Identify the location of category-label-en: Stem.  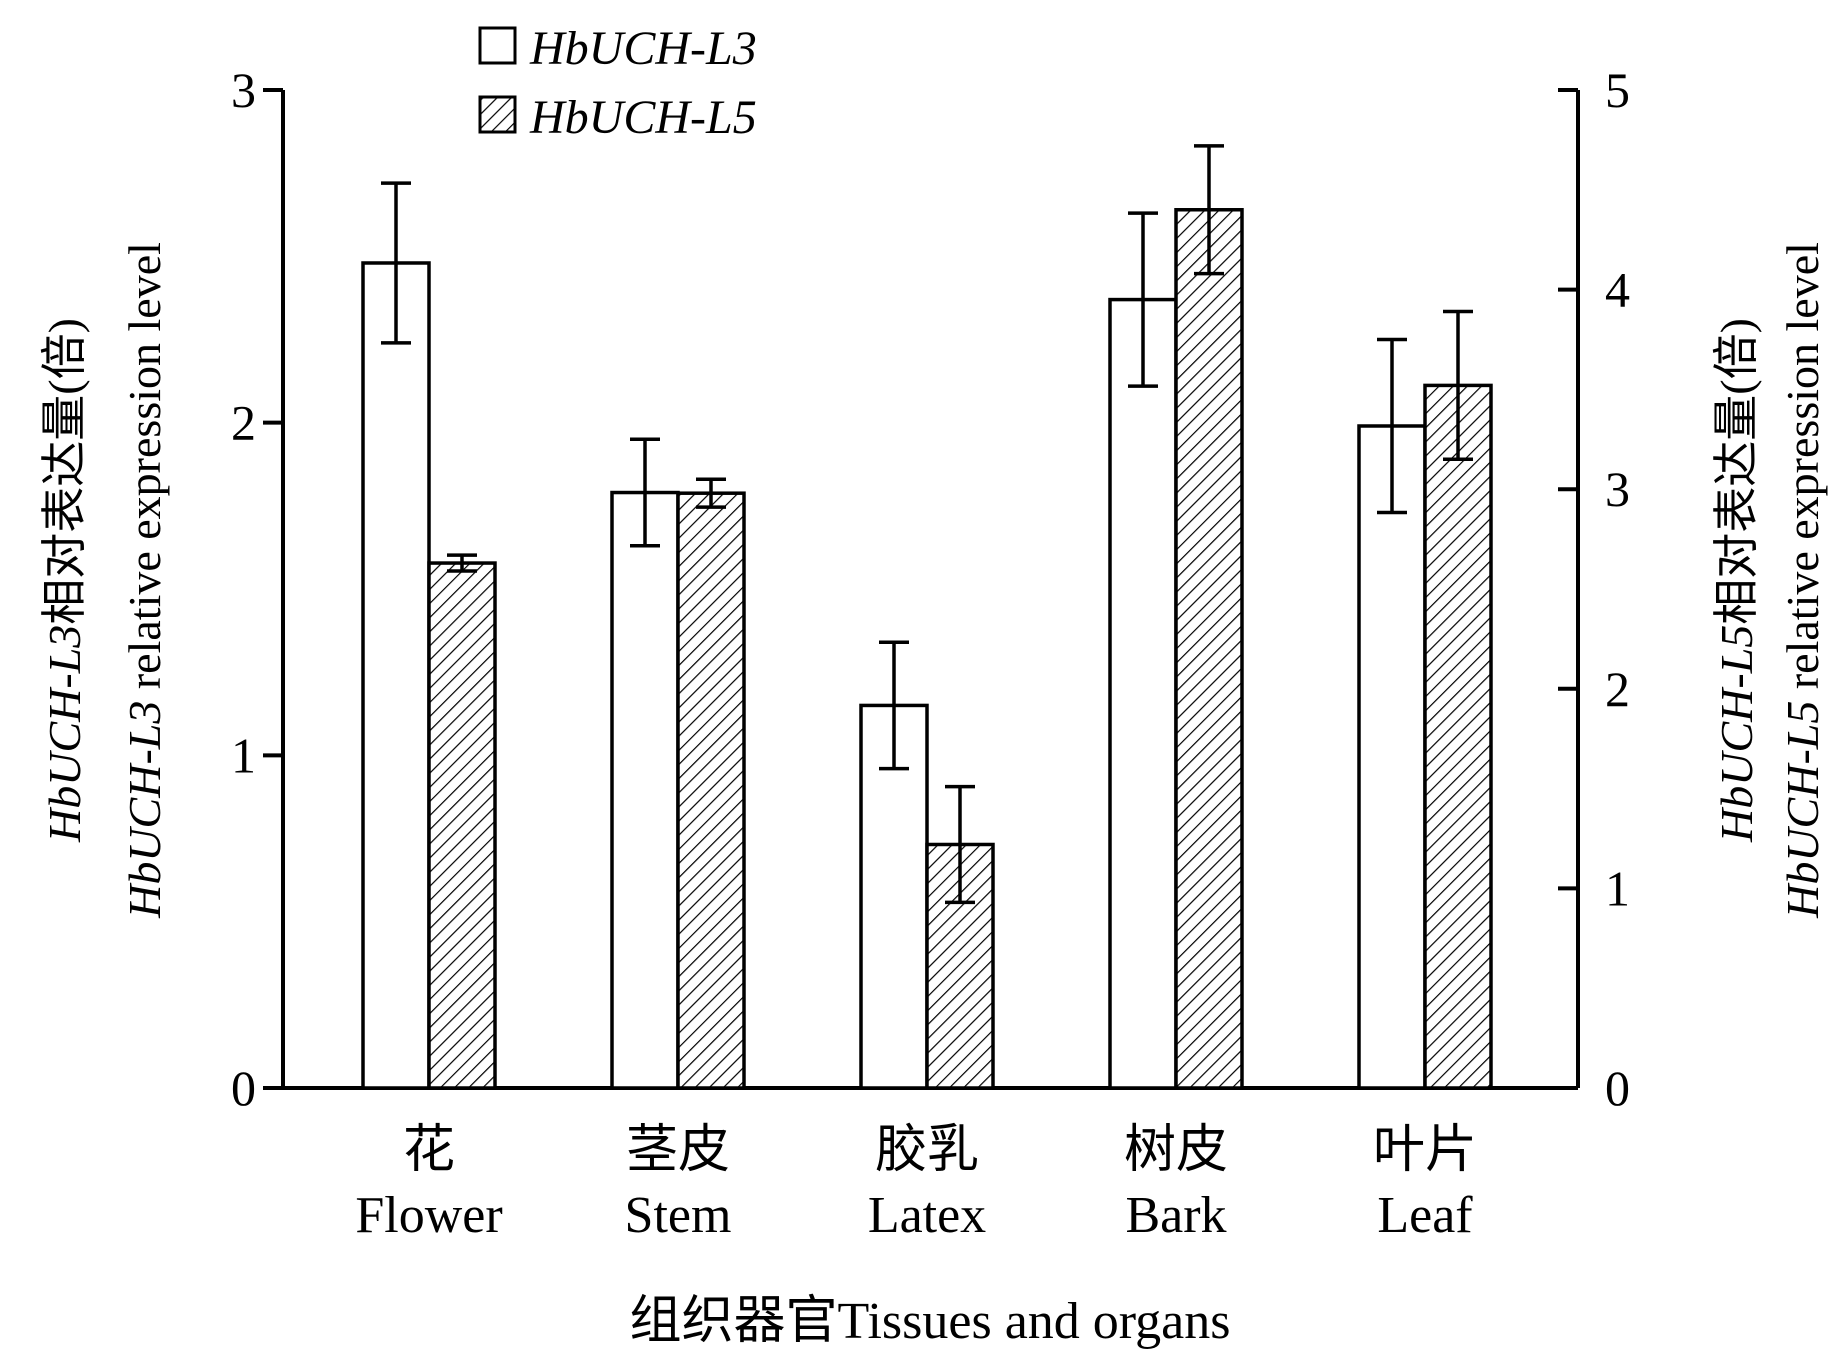
(678, 1215).